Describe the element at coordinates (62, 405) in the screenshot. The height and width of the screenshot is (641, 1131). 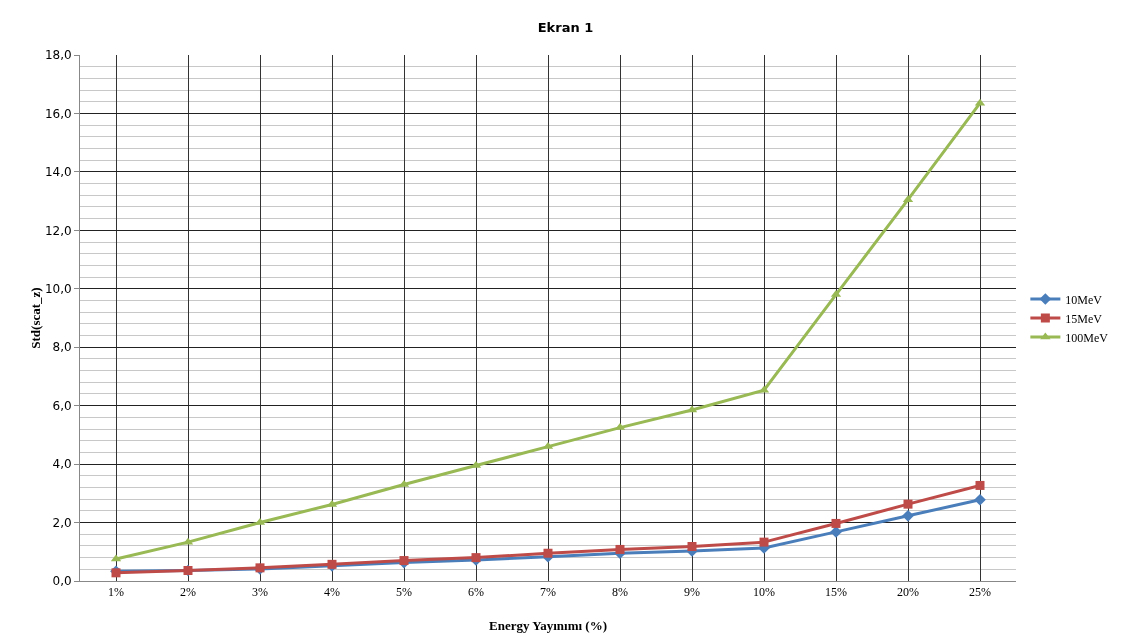
I see `y-tick-label: 6,0` at that location.